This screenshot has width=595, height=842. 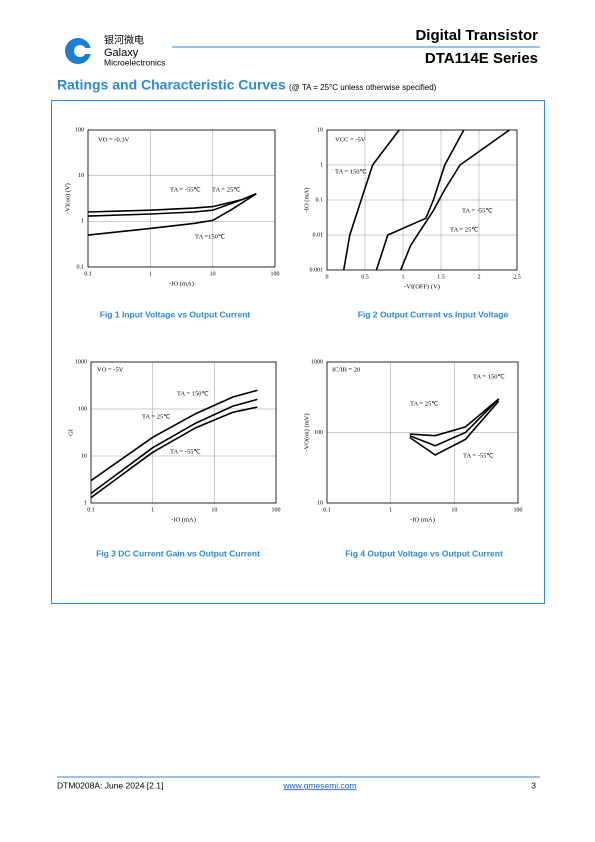 What do you see at coordinates (317, 270) in the screenshot?
I see `y-tick-label: 0.001` at bounding box center [317, 270].